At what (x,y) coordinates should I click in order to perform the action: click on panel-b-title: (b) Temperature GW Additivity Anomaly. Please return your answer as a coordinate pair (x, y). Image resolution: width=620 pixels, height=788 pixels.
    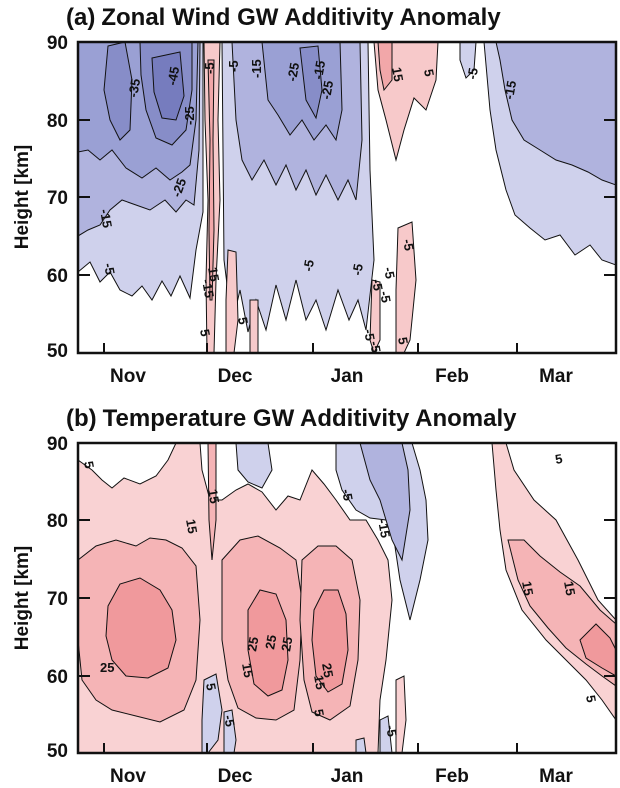
    Looking at the image, I should click on (291, 419).